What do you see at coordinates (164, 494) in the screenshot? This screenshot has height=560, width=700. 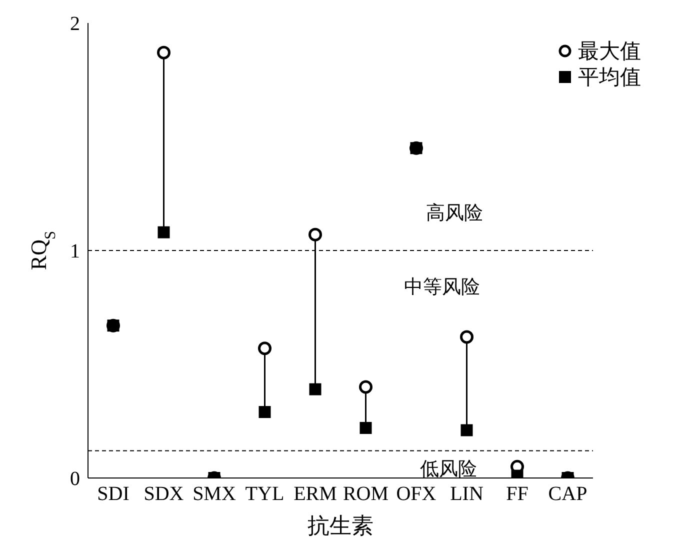 I see `x-tick-label: SDX` at bounding box center [164, 494].